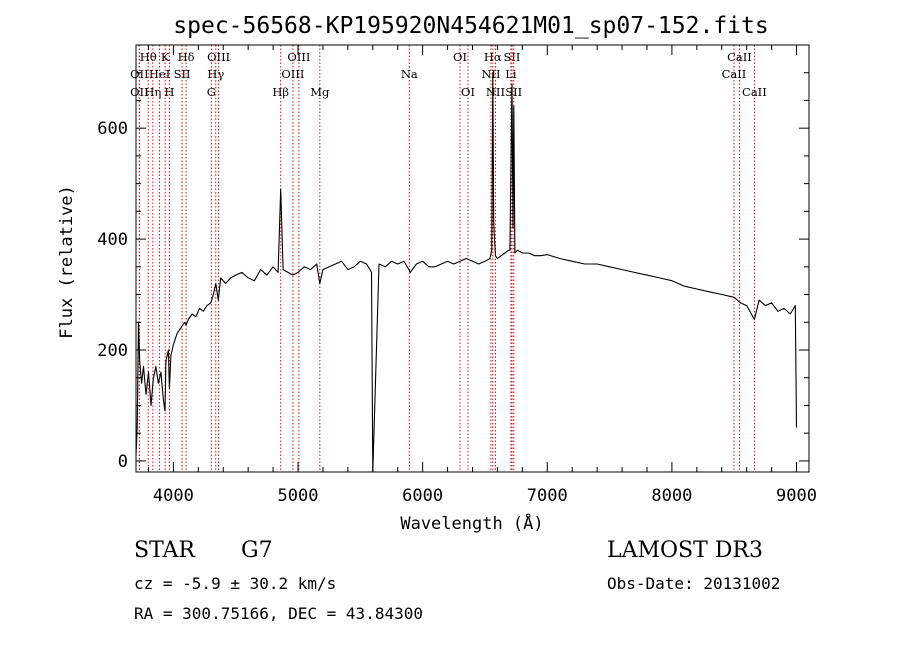 The image size is (900, 649). I want to click on x-tick-label-0: 4000, so click(173, 496).